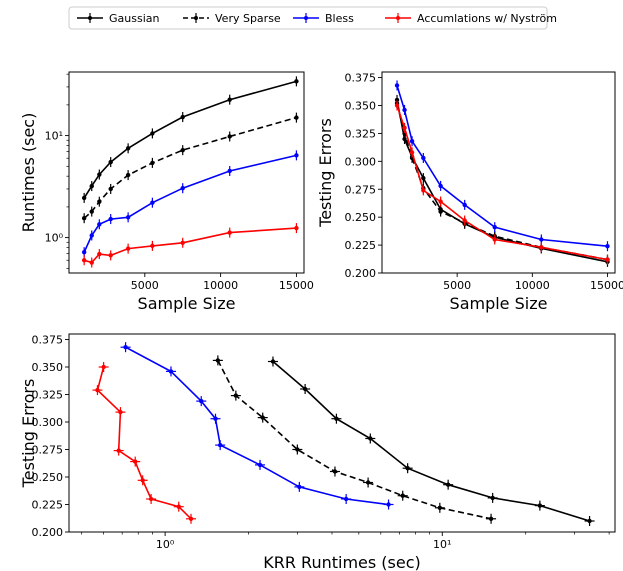 The width and height of the screenshot is (623, 571). Describe the element at coordinates (361, 78) in the screenshot. I see `y-tick-label: 0.375` at that location.